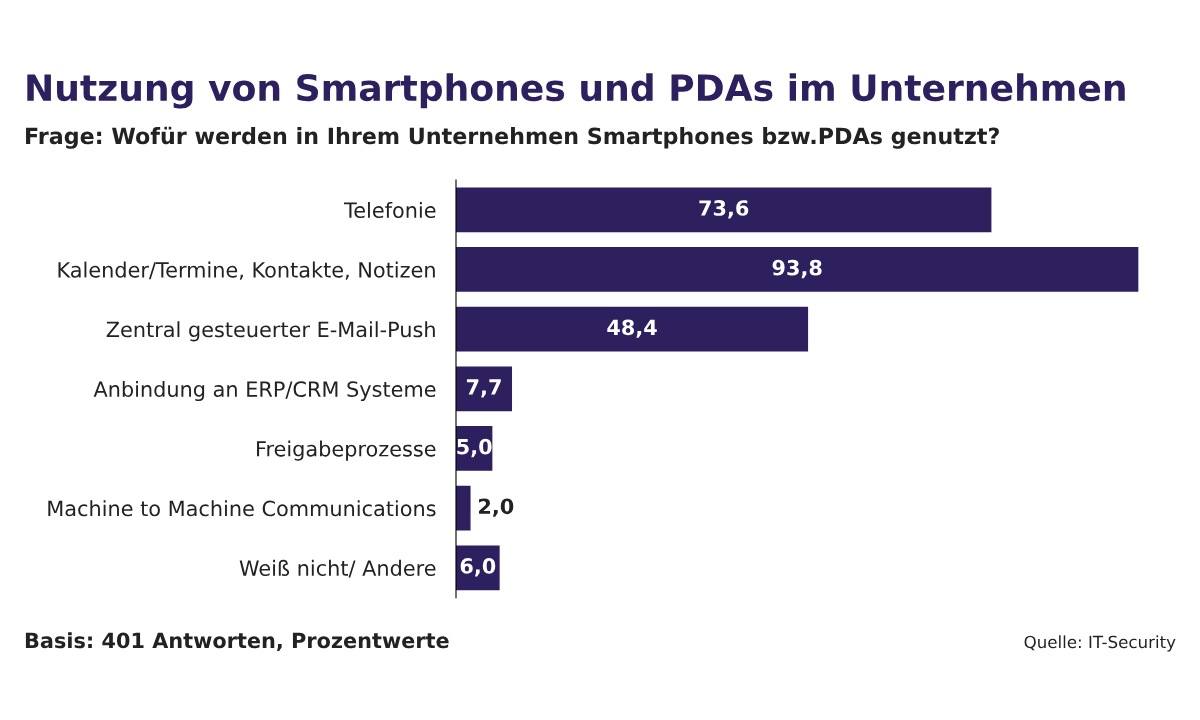 The width and height of the screenshot is (1200, 720). Describe the element at coordinates (270, 331) in the screenshot. I see `y-tick-label: Zentral gesteuerter E-Mail-Push` at that location.